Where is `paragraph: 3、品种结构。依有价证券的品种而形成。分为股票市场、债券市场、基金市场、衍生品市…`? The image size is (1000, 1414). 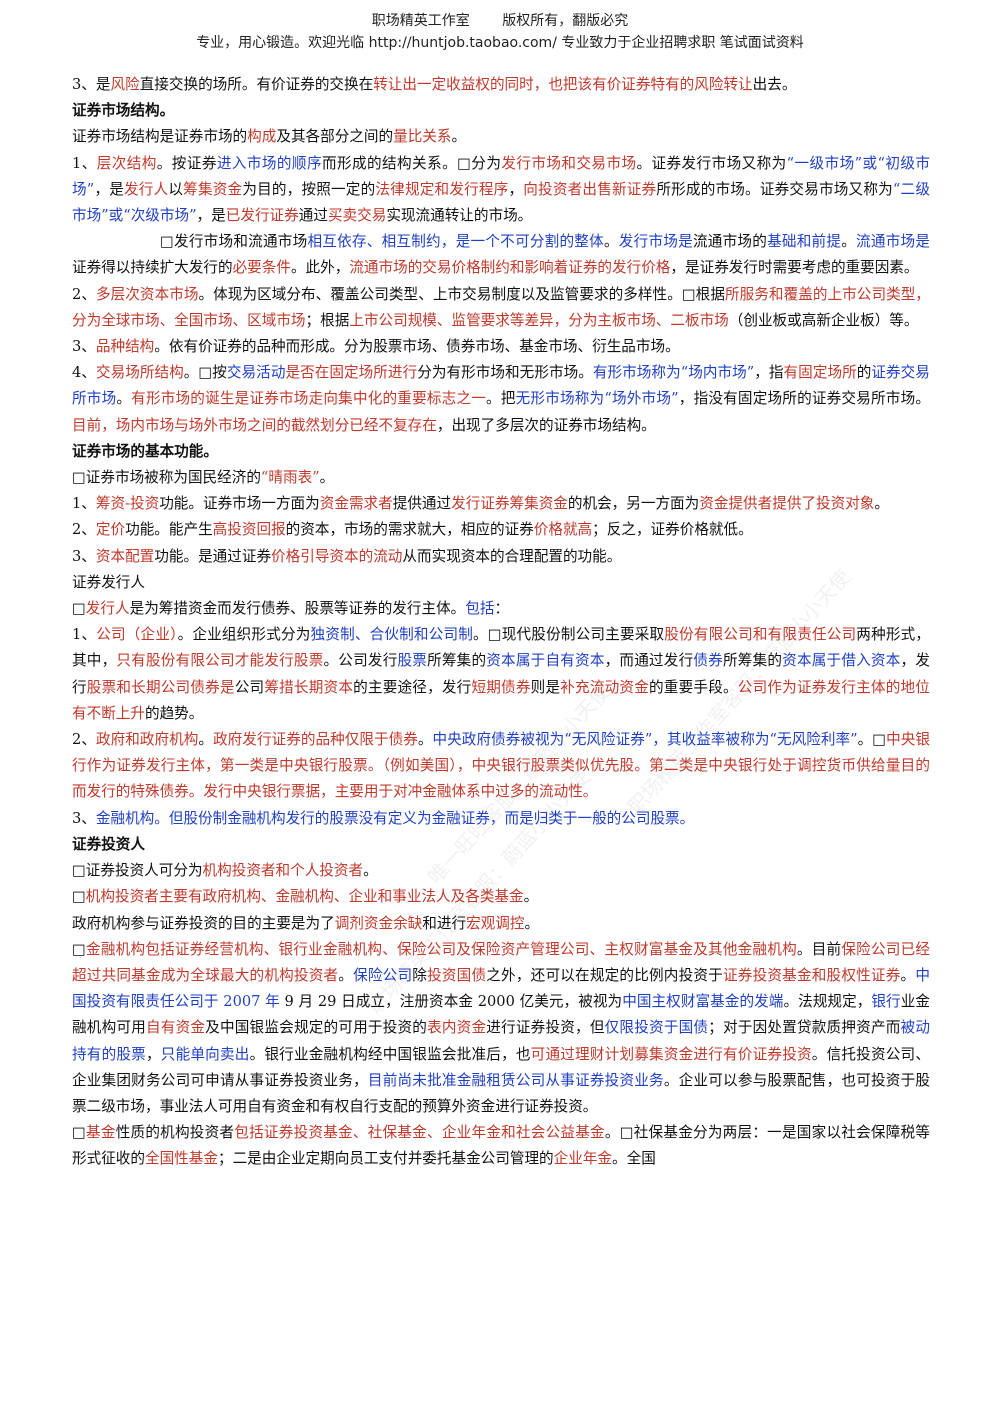
paragraph: 3、品种结构。依有价证券的品种而形成。分为股票市场、债券市场、基金市场、衍生品市… is located at coordinates (501, 347).